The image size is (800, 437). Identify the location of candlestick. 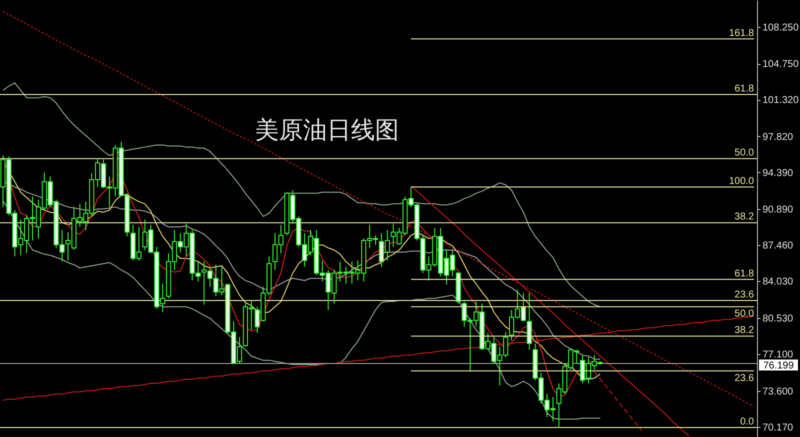
(529, 321).